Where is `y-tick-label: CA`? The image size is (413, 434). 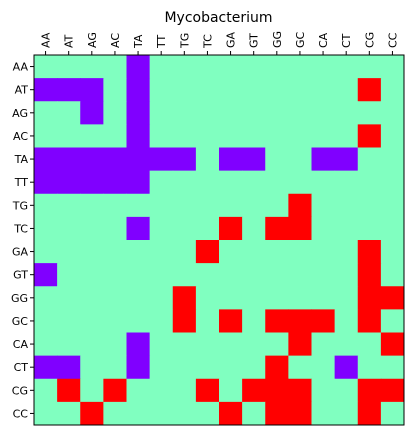 y-tick-label: CA is located at coordinates (21, 344).